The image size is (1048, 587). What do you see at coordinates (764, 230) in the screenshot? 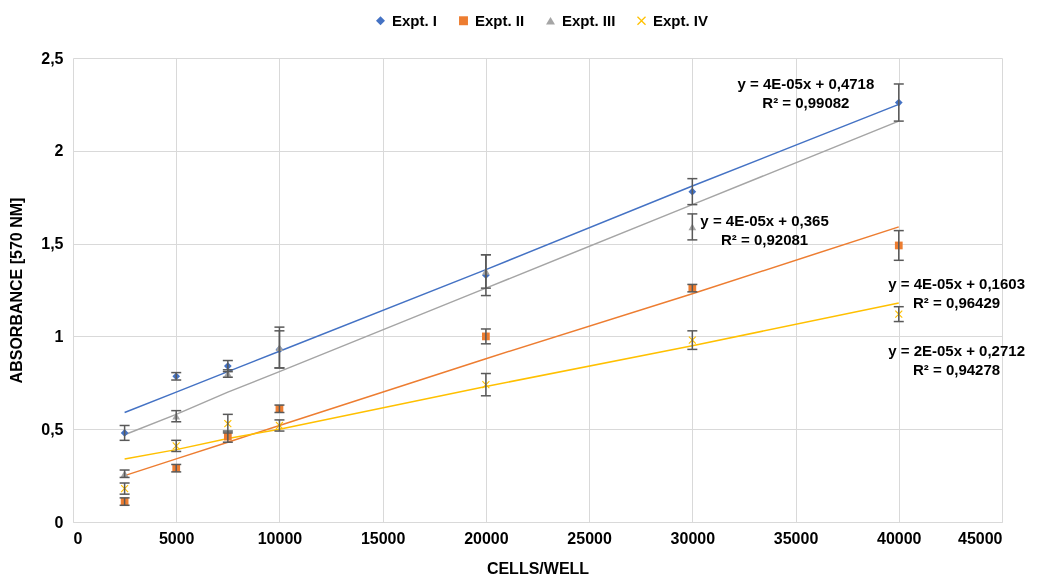
I see `annotation: y = 4E-05x + 0,365 R² = 0,92081` at bounding box center [764, 230].